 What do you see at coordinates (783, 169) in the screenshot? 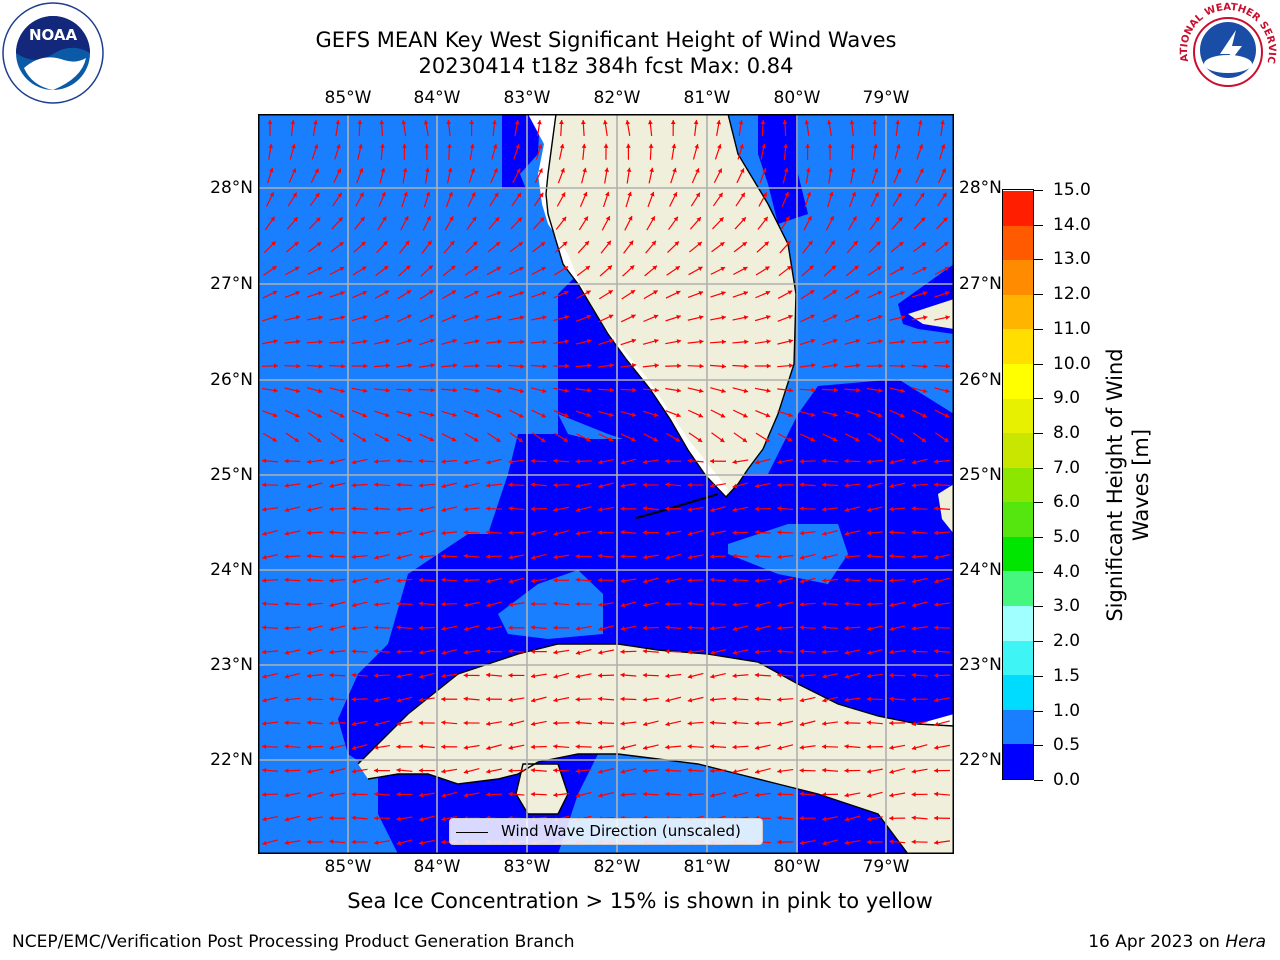
I see `ocean-dark-region` at bounding box center [783, 169].